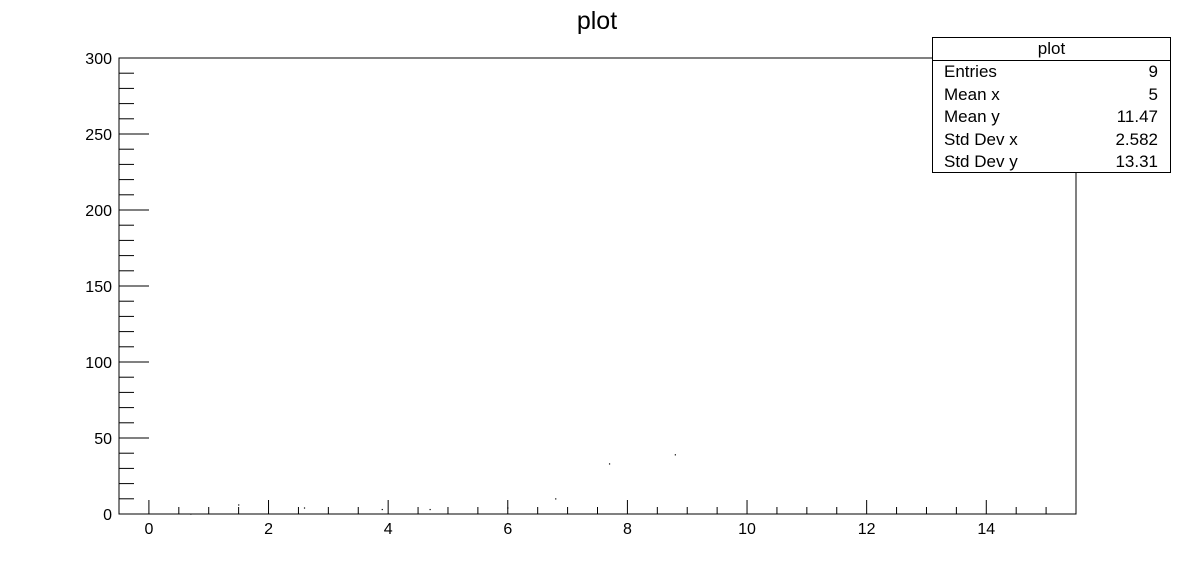 This screenshot has width=1196, height=572. Describe the element at coordinates (981, 139) in the screenshot. I see `stats-label: Std Dev x` at that location.